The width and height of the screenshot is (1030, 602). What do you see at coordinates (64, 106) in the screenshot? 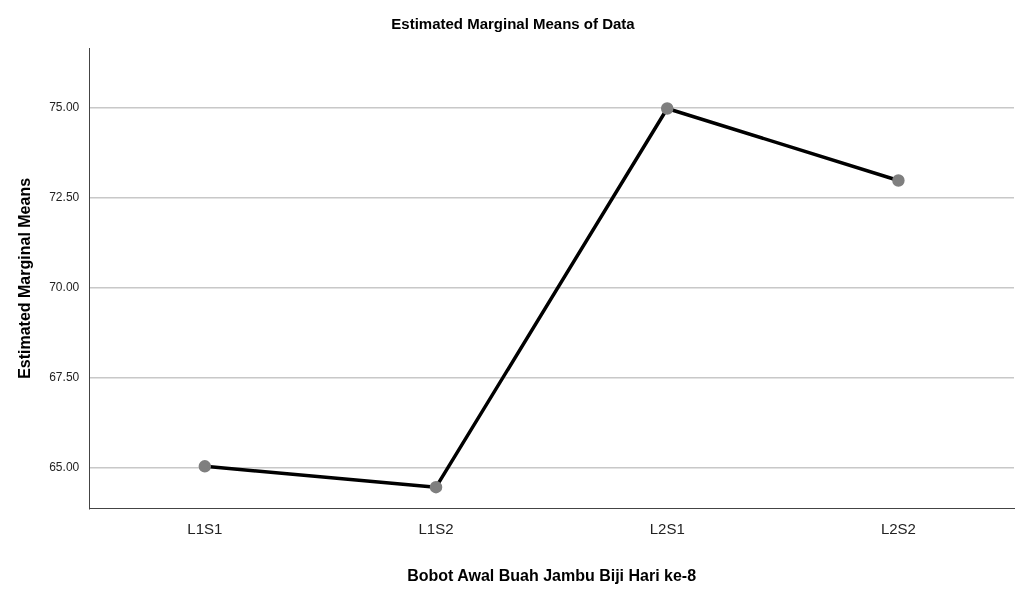
I see `y-tick-label: 75.00` at bounding box center [64, 106].